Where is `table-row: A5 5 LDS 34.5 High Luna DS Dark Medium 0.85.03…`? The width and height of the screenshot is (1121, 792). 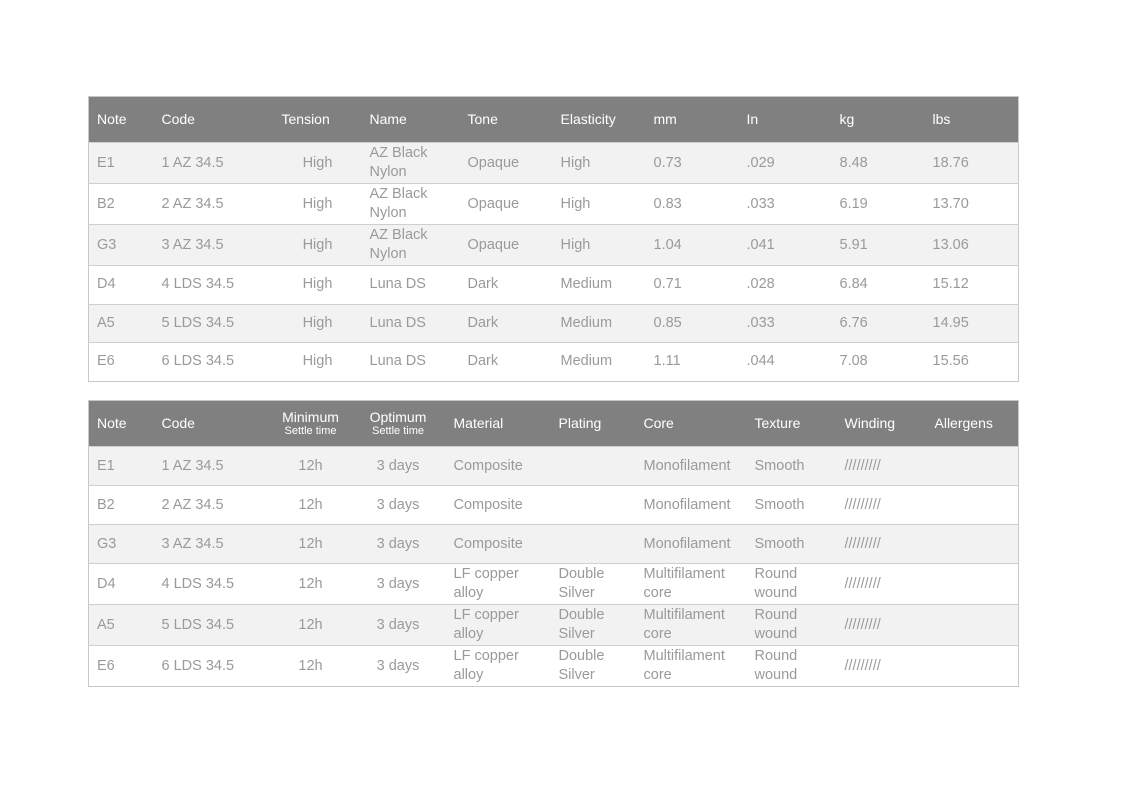
table-row: A5 5 LDS 34.5 High Luna DS Dark Medium 0.85.03… is located at coordinates (553, 323).